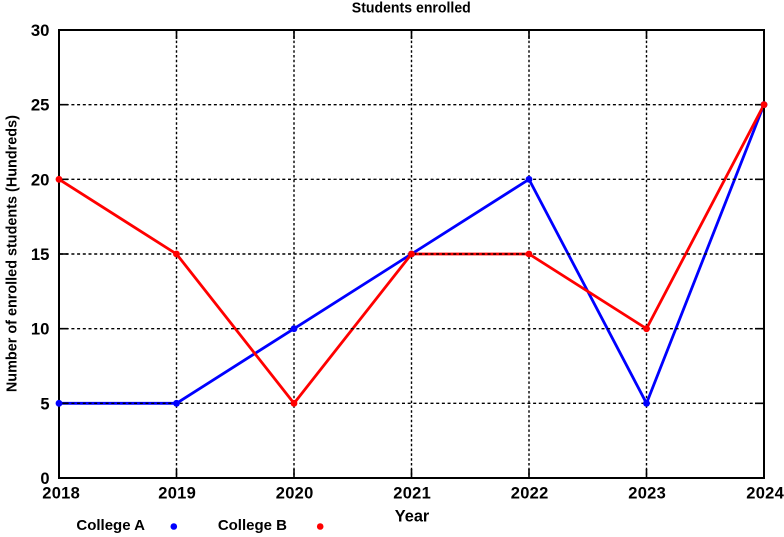 Image resolution: width=784 pixels, height=537 pixels. What do you see at coordinates (412, 494) in the screenshot?
I see `svg-text: 2021` at bounding box center [412, 494].